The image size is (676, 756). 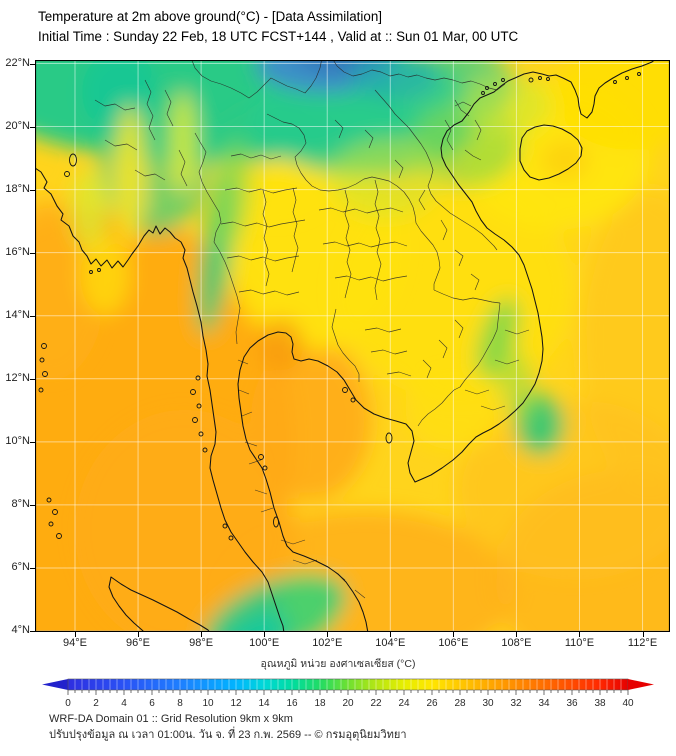 What do you see at coordinates (180, 703) in the screenshot?
I see `colorbar-tick-label: 8` at bounding box center [180, 703].